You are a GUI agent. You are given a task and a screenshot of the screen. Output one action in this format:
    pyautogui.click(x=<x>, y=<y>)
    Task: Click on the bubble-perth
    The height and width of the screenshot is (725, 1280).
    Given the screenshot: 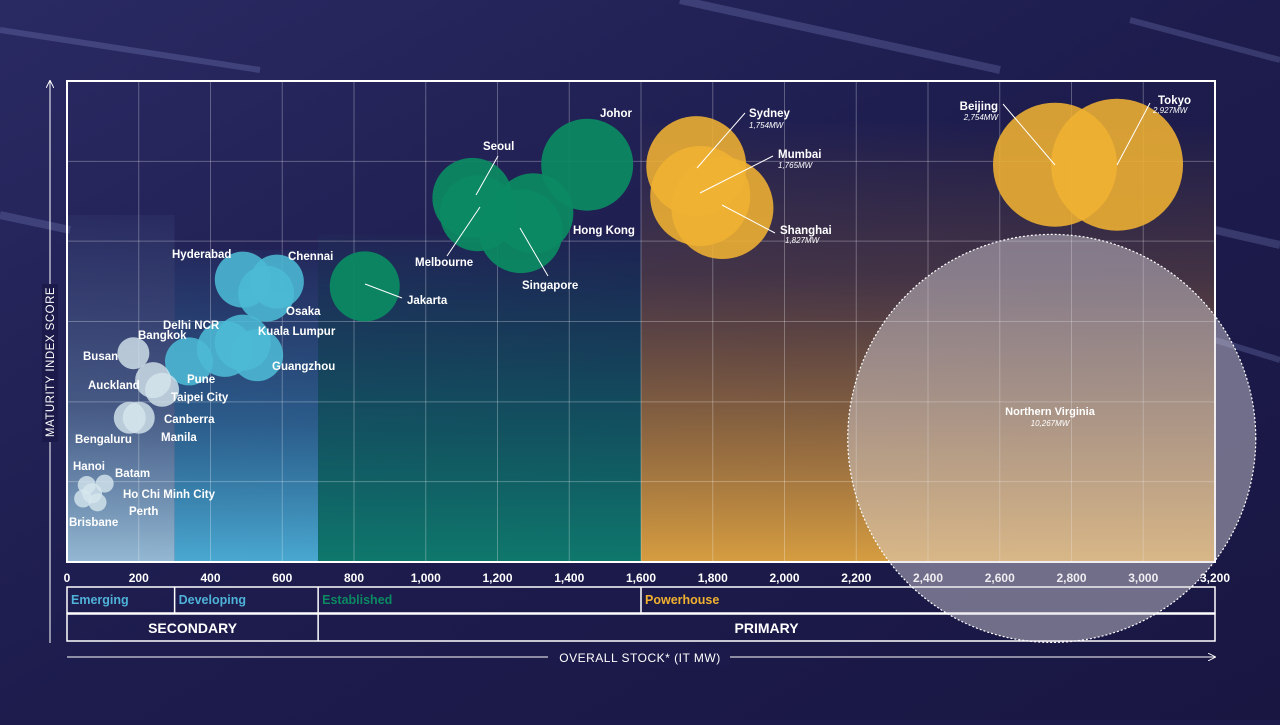 What is the action you would take?
    pyautogui.click(x=97, y=502)
    